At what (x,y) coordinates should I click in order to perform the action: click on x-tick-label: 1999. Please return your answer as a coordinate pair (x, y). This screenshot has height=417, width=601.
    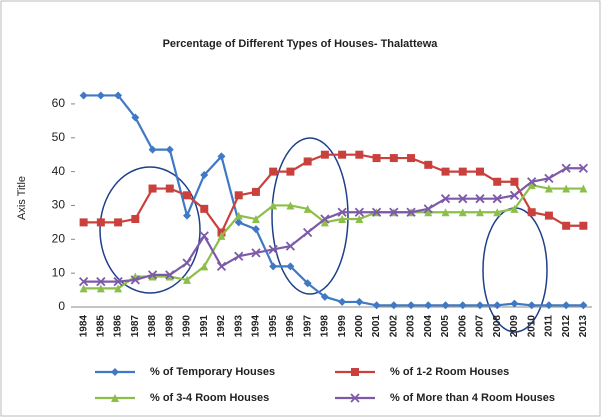
    Looking at the image, I should click on (342, 326).